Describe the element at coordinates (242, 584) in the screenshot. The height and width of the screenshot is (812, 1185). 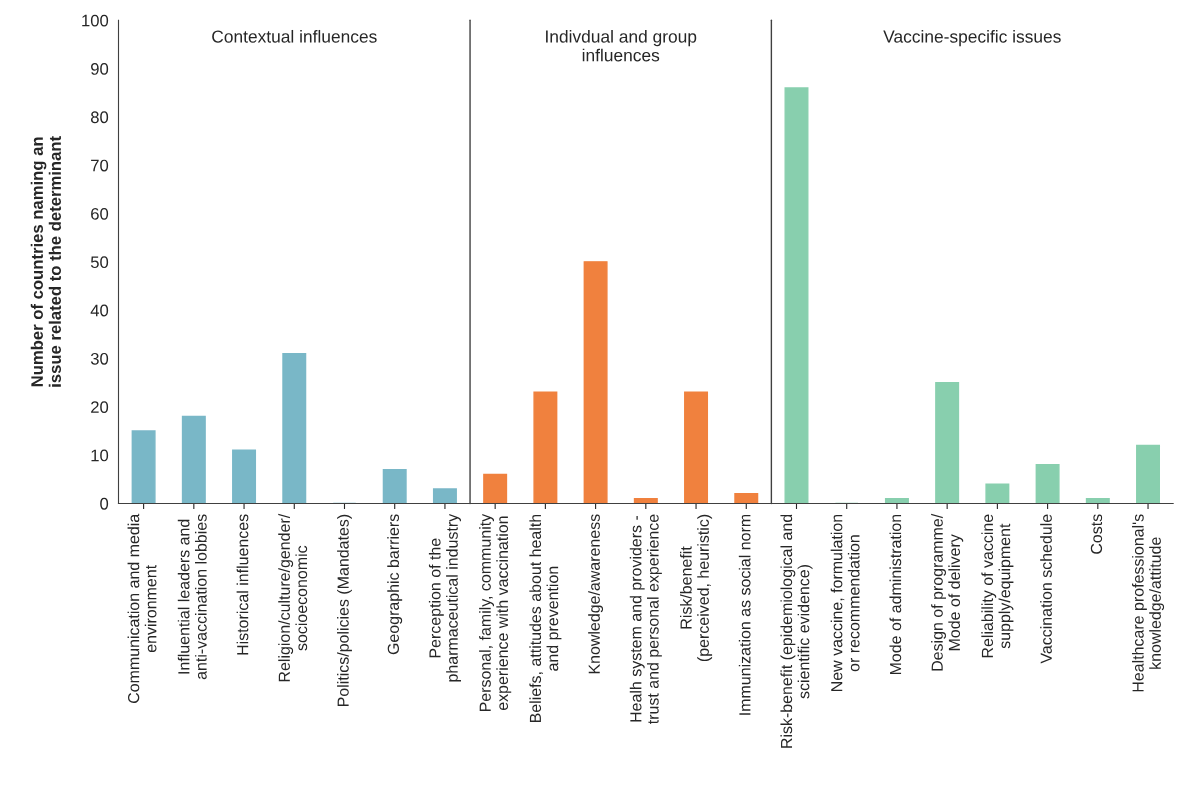
I see `x-tick-label: Historical influences` at that location.